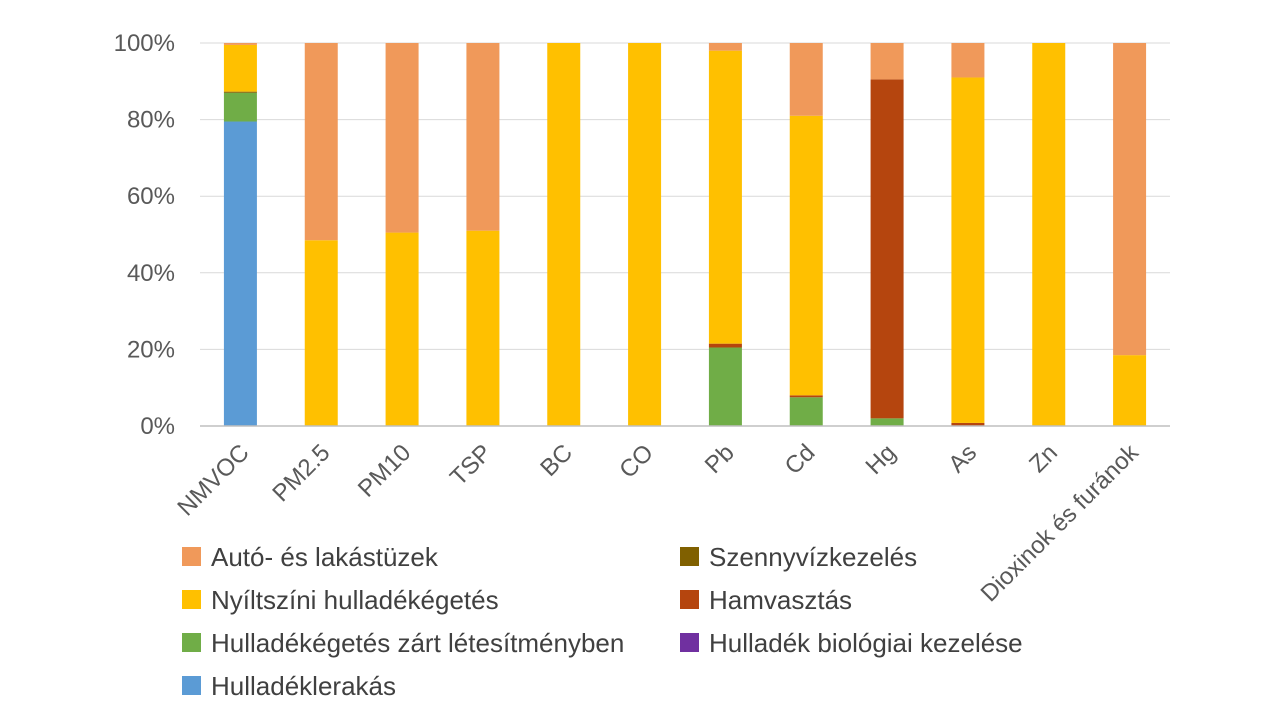 This screenshot has height=725, width=1280. What do you see at coordinates (240, 273) in the screenshot?
I see `bar-segment-nmvoc-hulladeklerakas` at bounding box center [240, 273].